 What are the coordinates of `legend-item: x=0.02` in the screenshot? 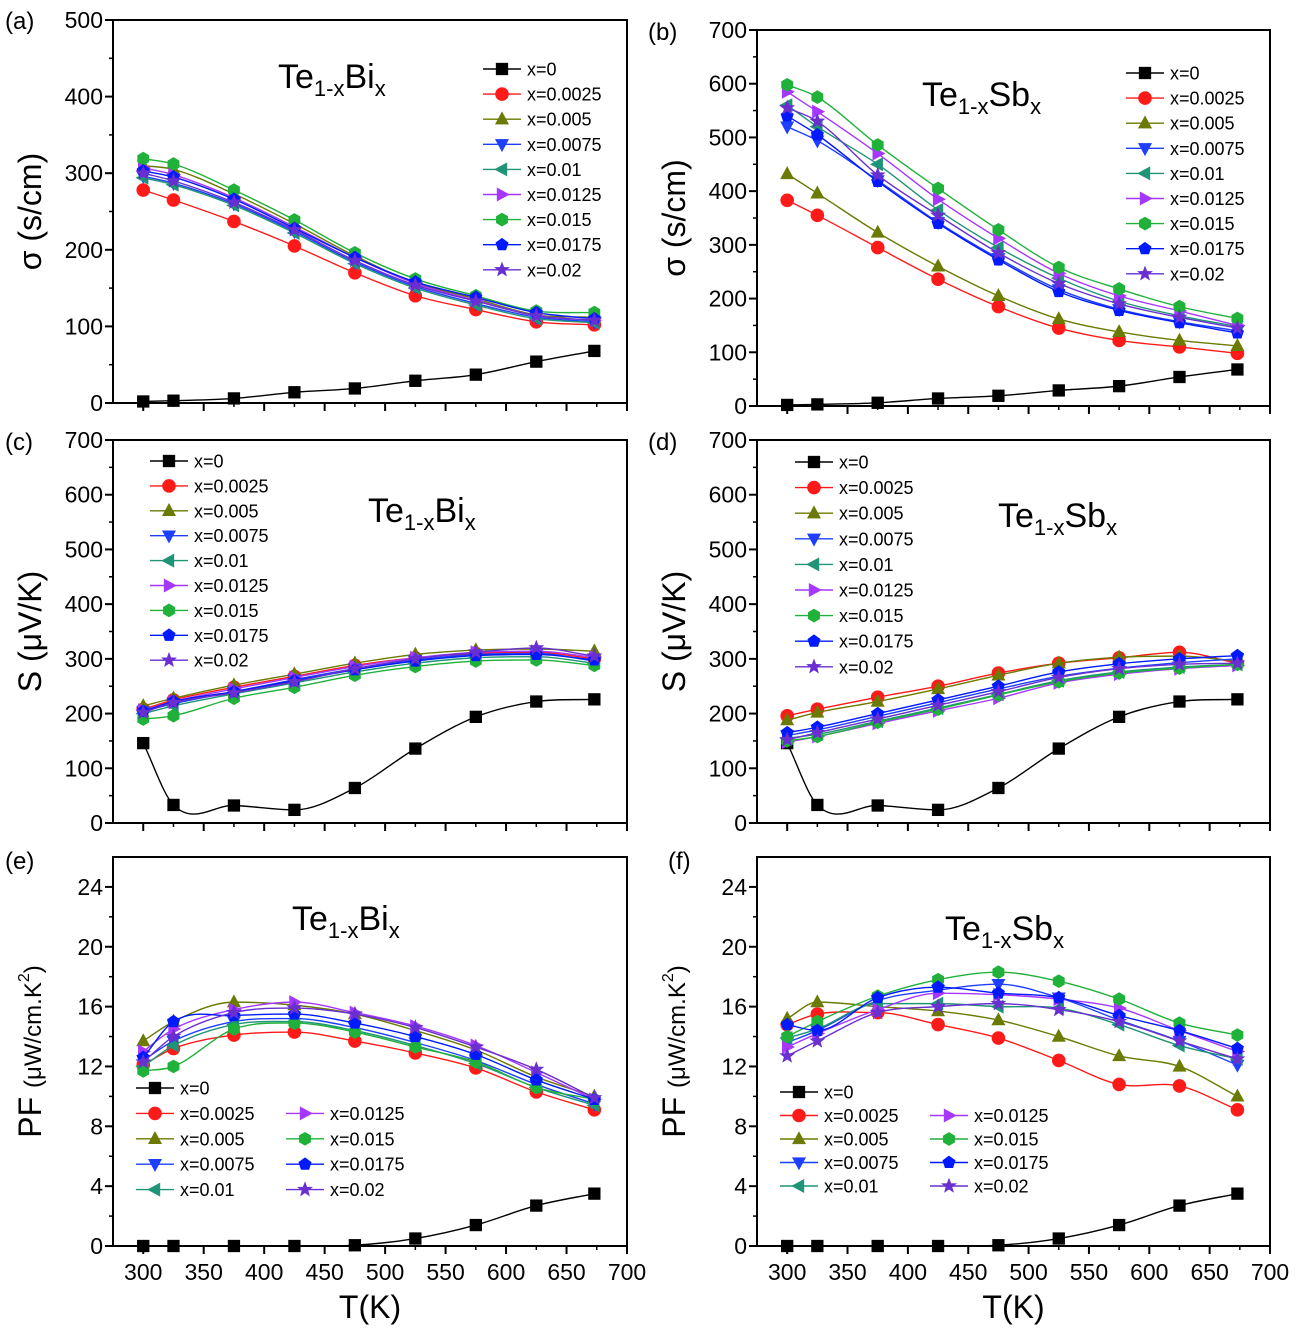 It's located at (199, 661).